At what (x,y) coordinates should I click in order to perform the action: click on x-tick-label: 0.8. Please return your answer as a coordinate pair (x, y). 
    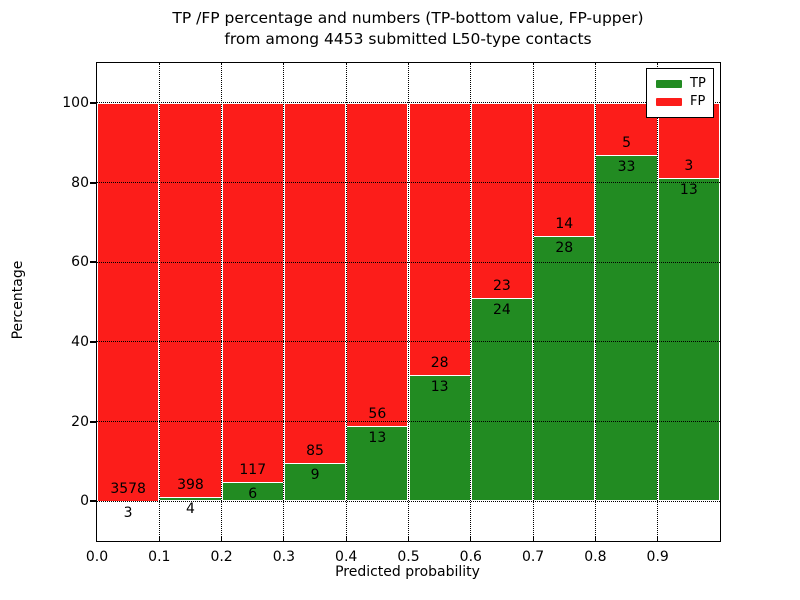
    Looking at the image, I should click on (595, 557).